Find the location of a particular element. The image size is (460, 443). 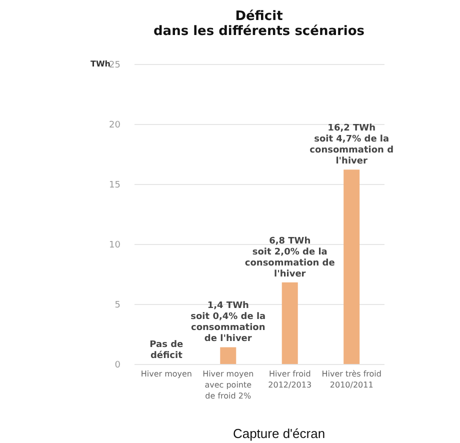

data-label: 16,2 TWh soit 4,7% de la consommation d l'hiver is located at coordinates (352, 145).